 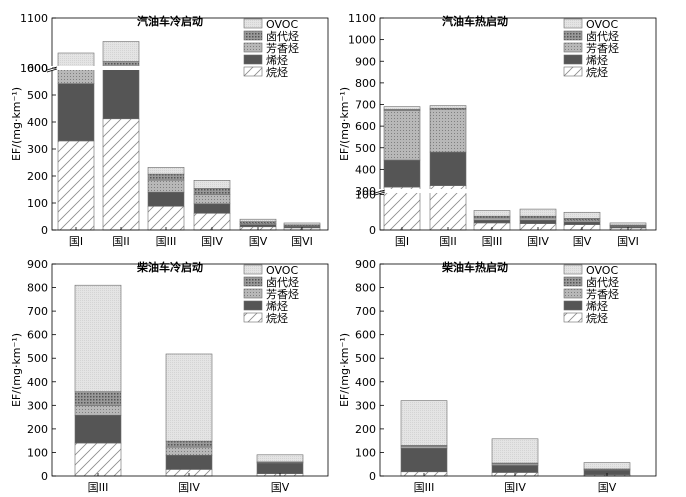 I want to click on chart-title: 柴油车冷启动, so click(x=169, y=267).